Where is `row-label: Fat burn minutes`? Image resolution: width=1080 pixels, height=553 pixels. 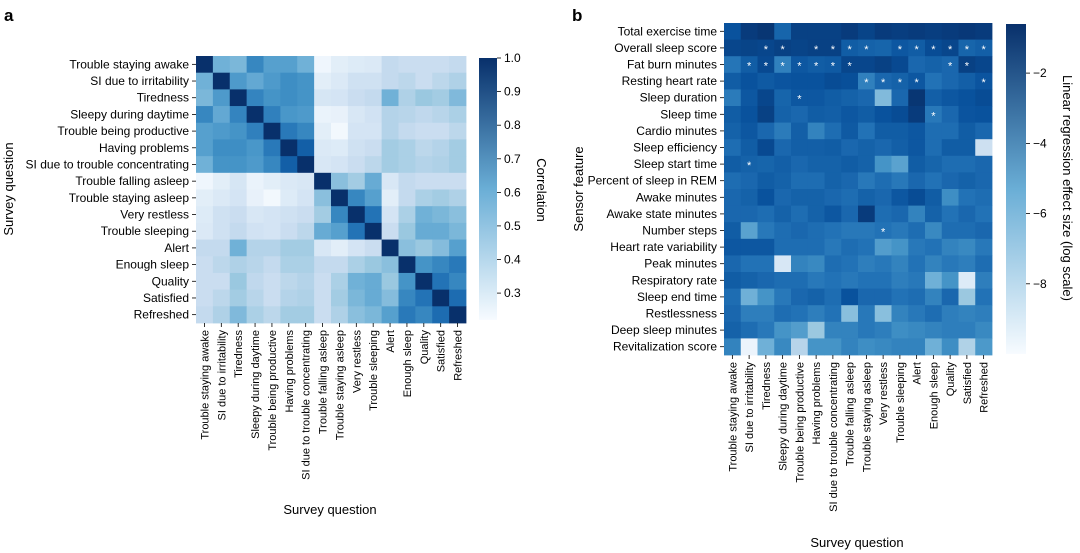
row-label: Fat burn minutes is located at coordinates (672, 65).